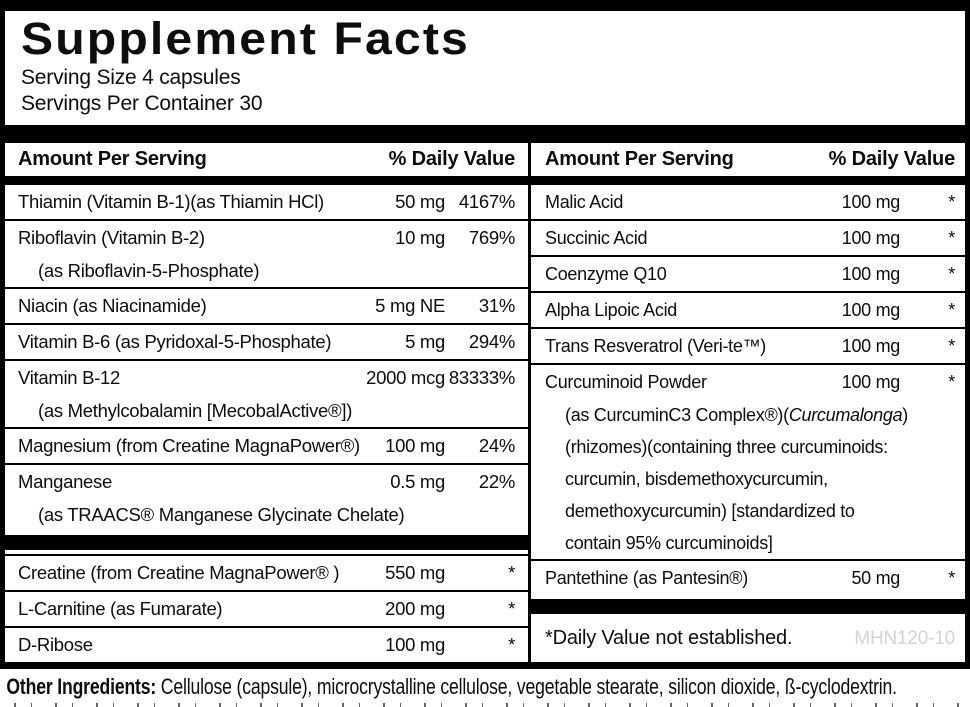 This screenshot has height=707, width=970. I want to click on ingredient-amount: 5 mg NE, so click(410, 305).